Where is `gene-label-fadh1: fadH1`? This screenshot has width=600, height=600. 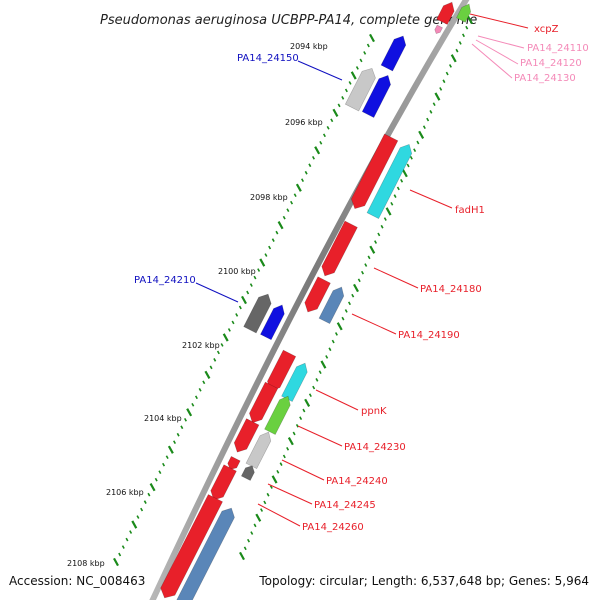 gene-label-fadh1: fadH1 is located at coordinates (470, 210).